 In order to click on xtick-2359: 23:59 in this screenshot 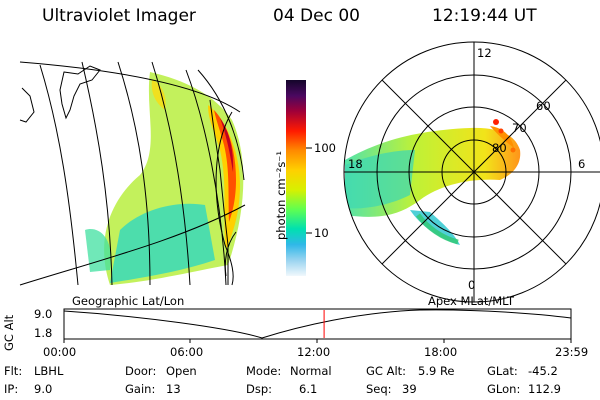, I will do `click(572, 352)`.